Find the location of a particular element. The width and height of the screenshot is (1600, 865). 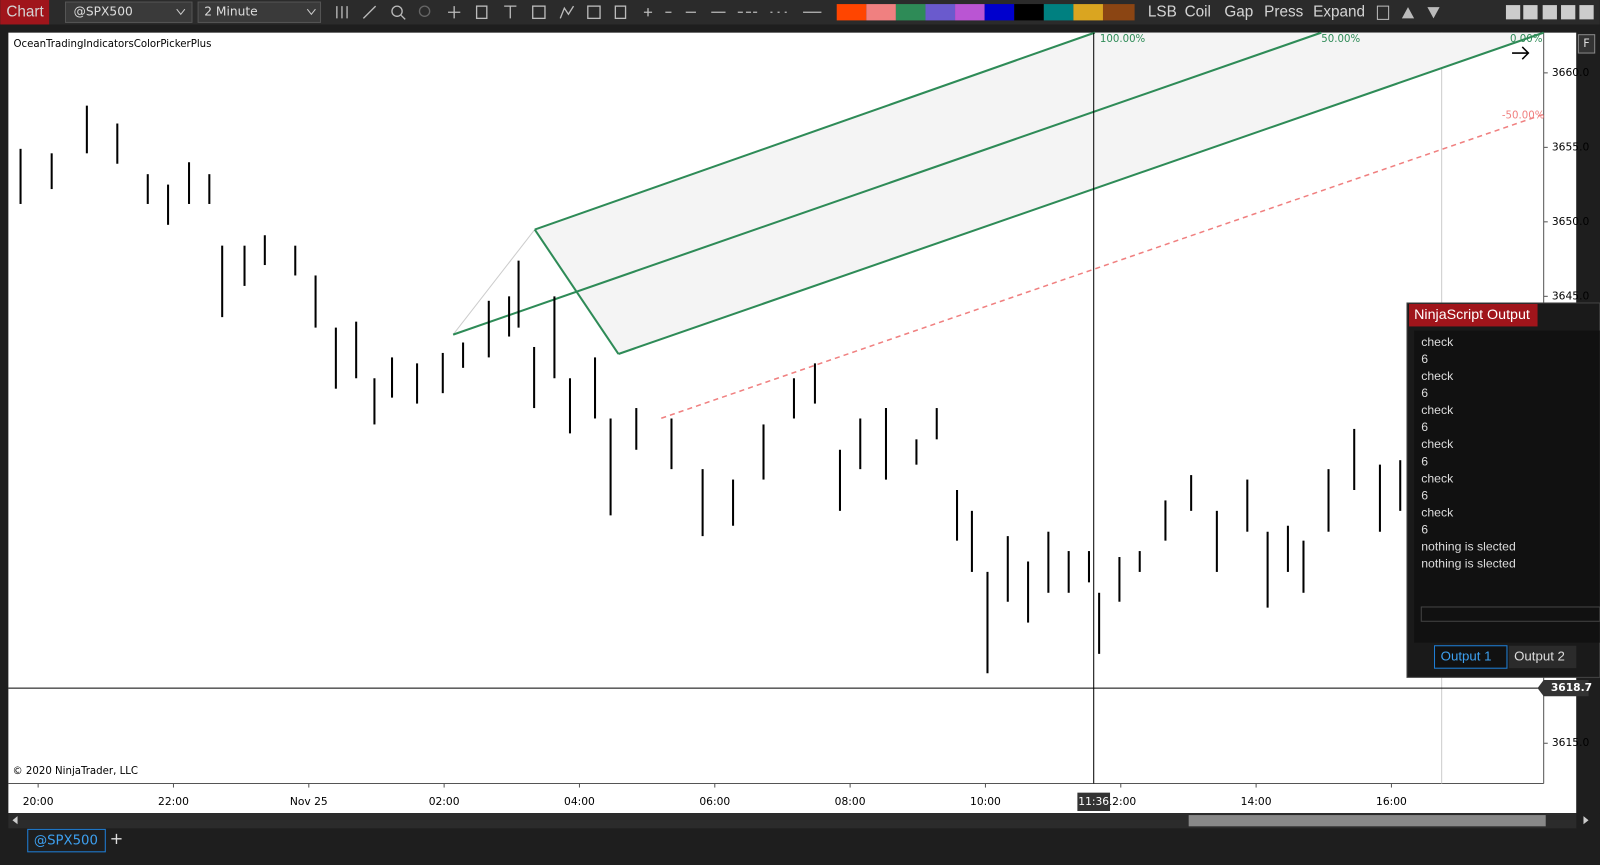

x-tick-label: 10:00 is located at coordinates (985, 801).